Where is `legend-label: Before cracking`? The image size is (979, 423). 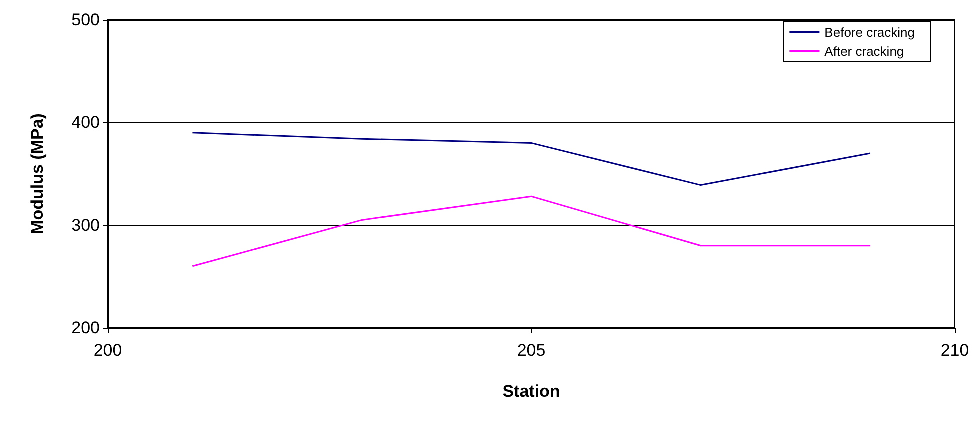
legend-label: Before cracking is located at coordinates (870, 32).